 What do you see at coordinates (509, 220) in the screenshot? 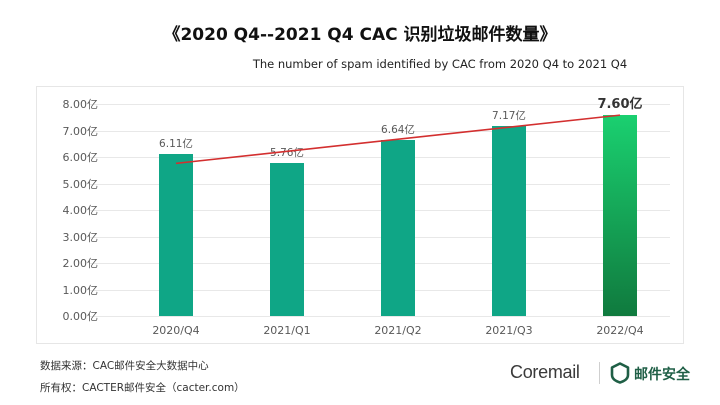
I see `bar-2021-q3` at bounding box center [509, 220].